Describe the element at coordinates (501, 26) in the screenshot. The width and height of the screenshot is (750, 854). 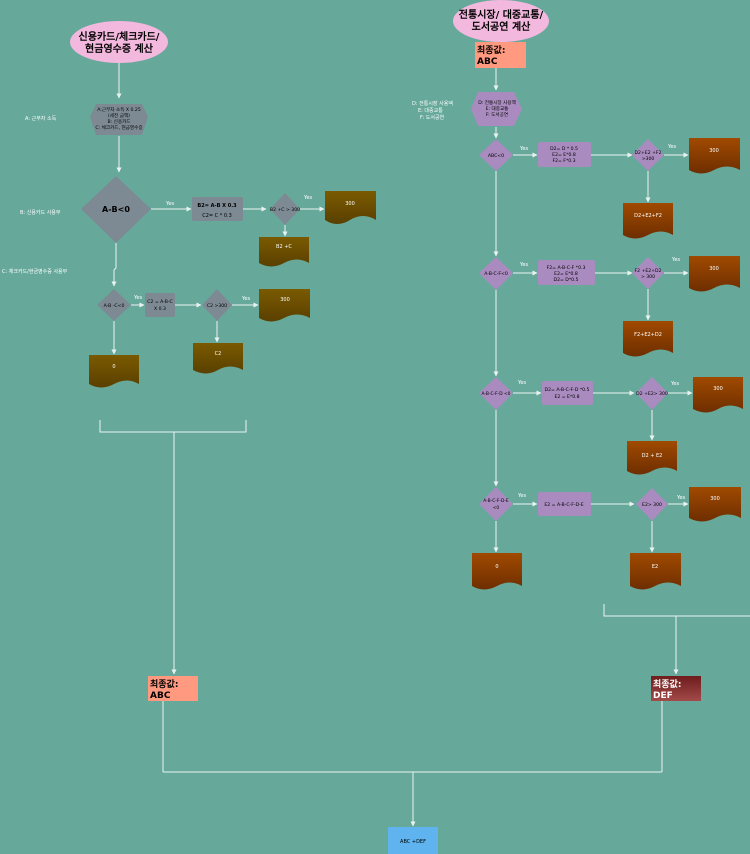
I see `right-title-line-2: 도서공연 계산` at that location.